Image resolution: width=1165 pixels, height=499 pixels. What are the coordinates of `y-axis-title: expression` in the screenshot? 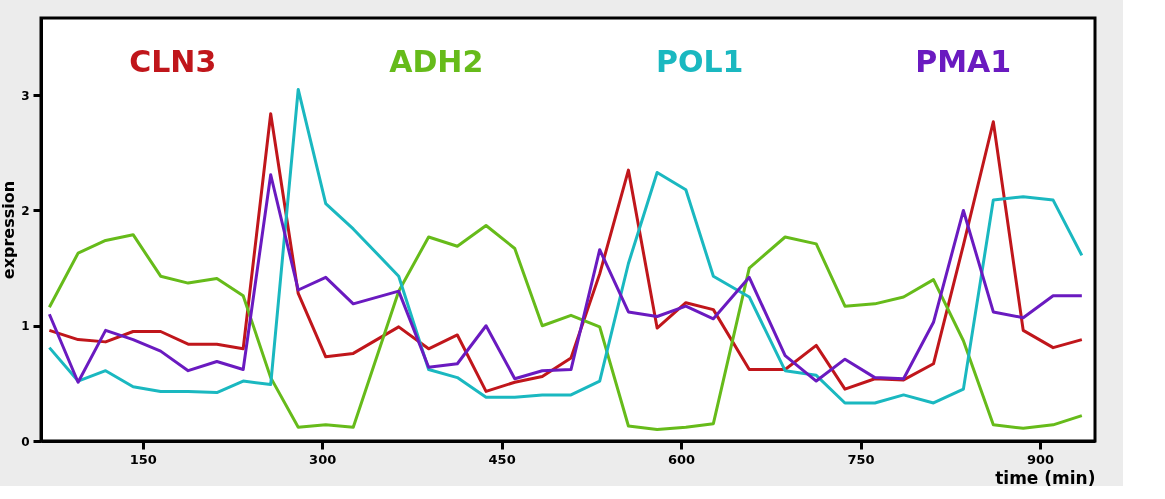 It's located at (9, 230).